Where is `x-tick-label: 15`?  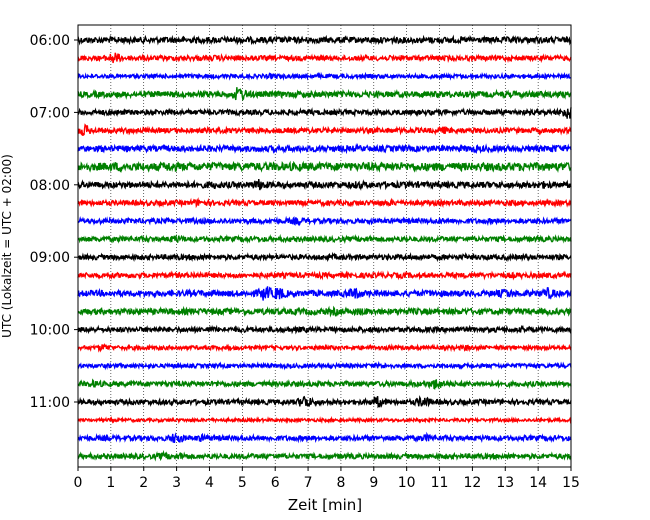
x-tick-label: 15 is located at coordinates (571, 483).